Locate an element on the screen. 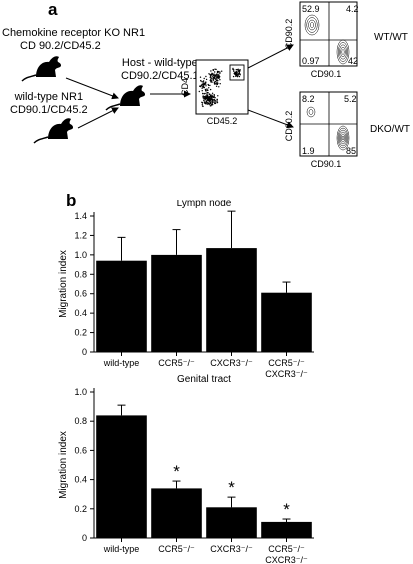 This screenshot has width=413, height=564. wt-plot-label: WT/WT is located at coordinates (391, 37).